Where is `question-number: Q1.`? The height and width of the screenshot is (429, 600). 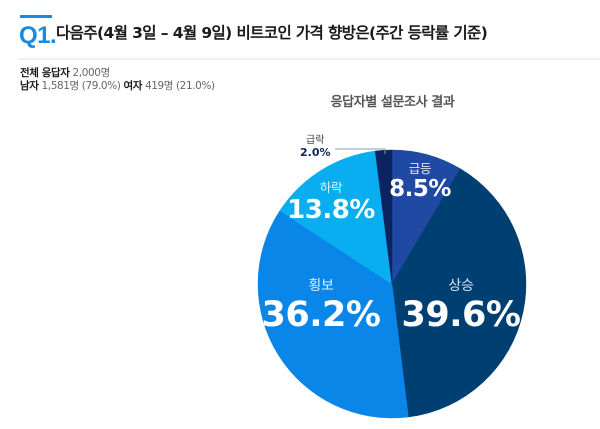
question-number: Q1. is located at coordinates (38, 35).